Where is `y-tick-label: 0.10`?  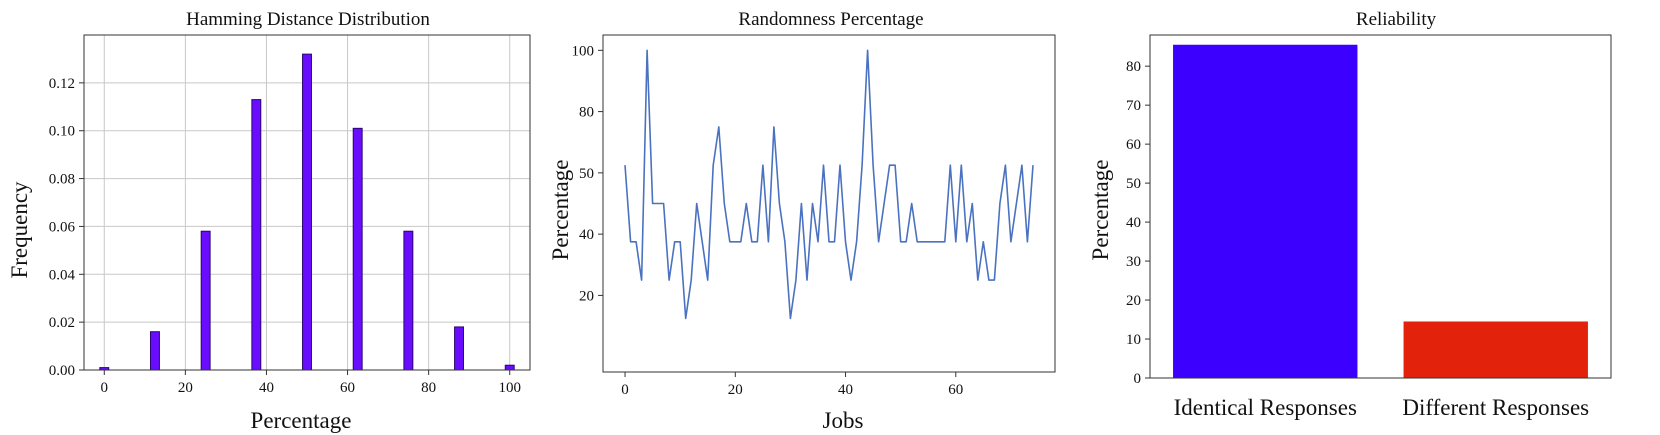
y-tick-label: 0.10 is located at coordinates (62, 132).